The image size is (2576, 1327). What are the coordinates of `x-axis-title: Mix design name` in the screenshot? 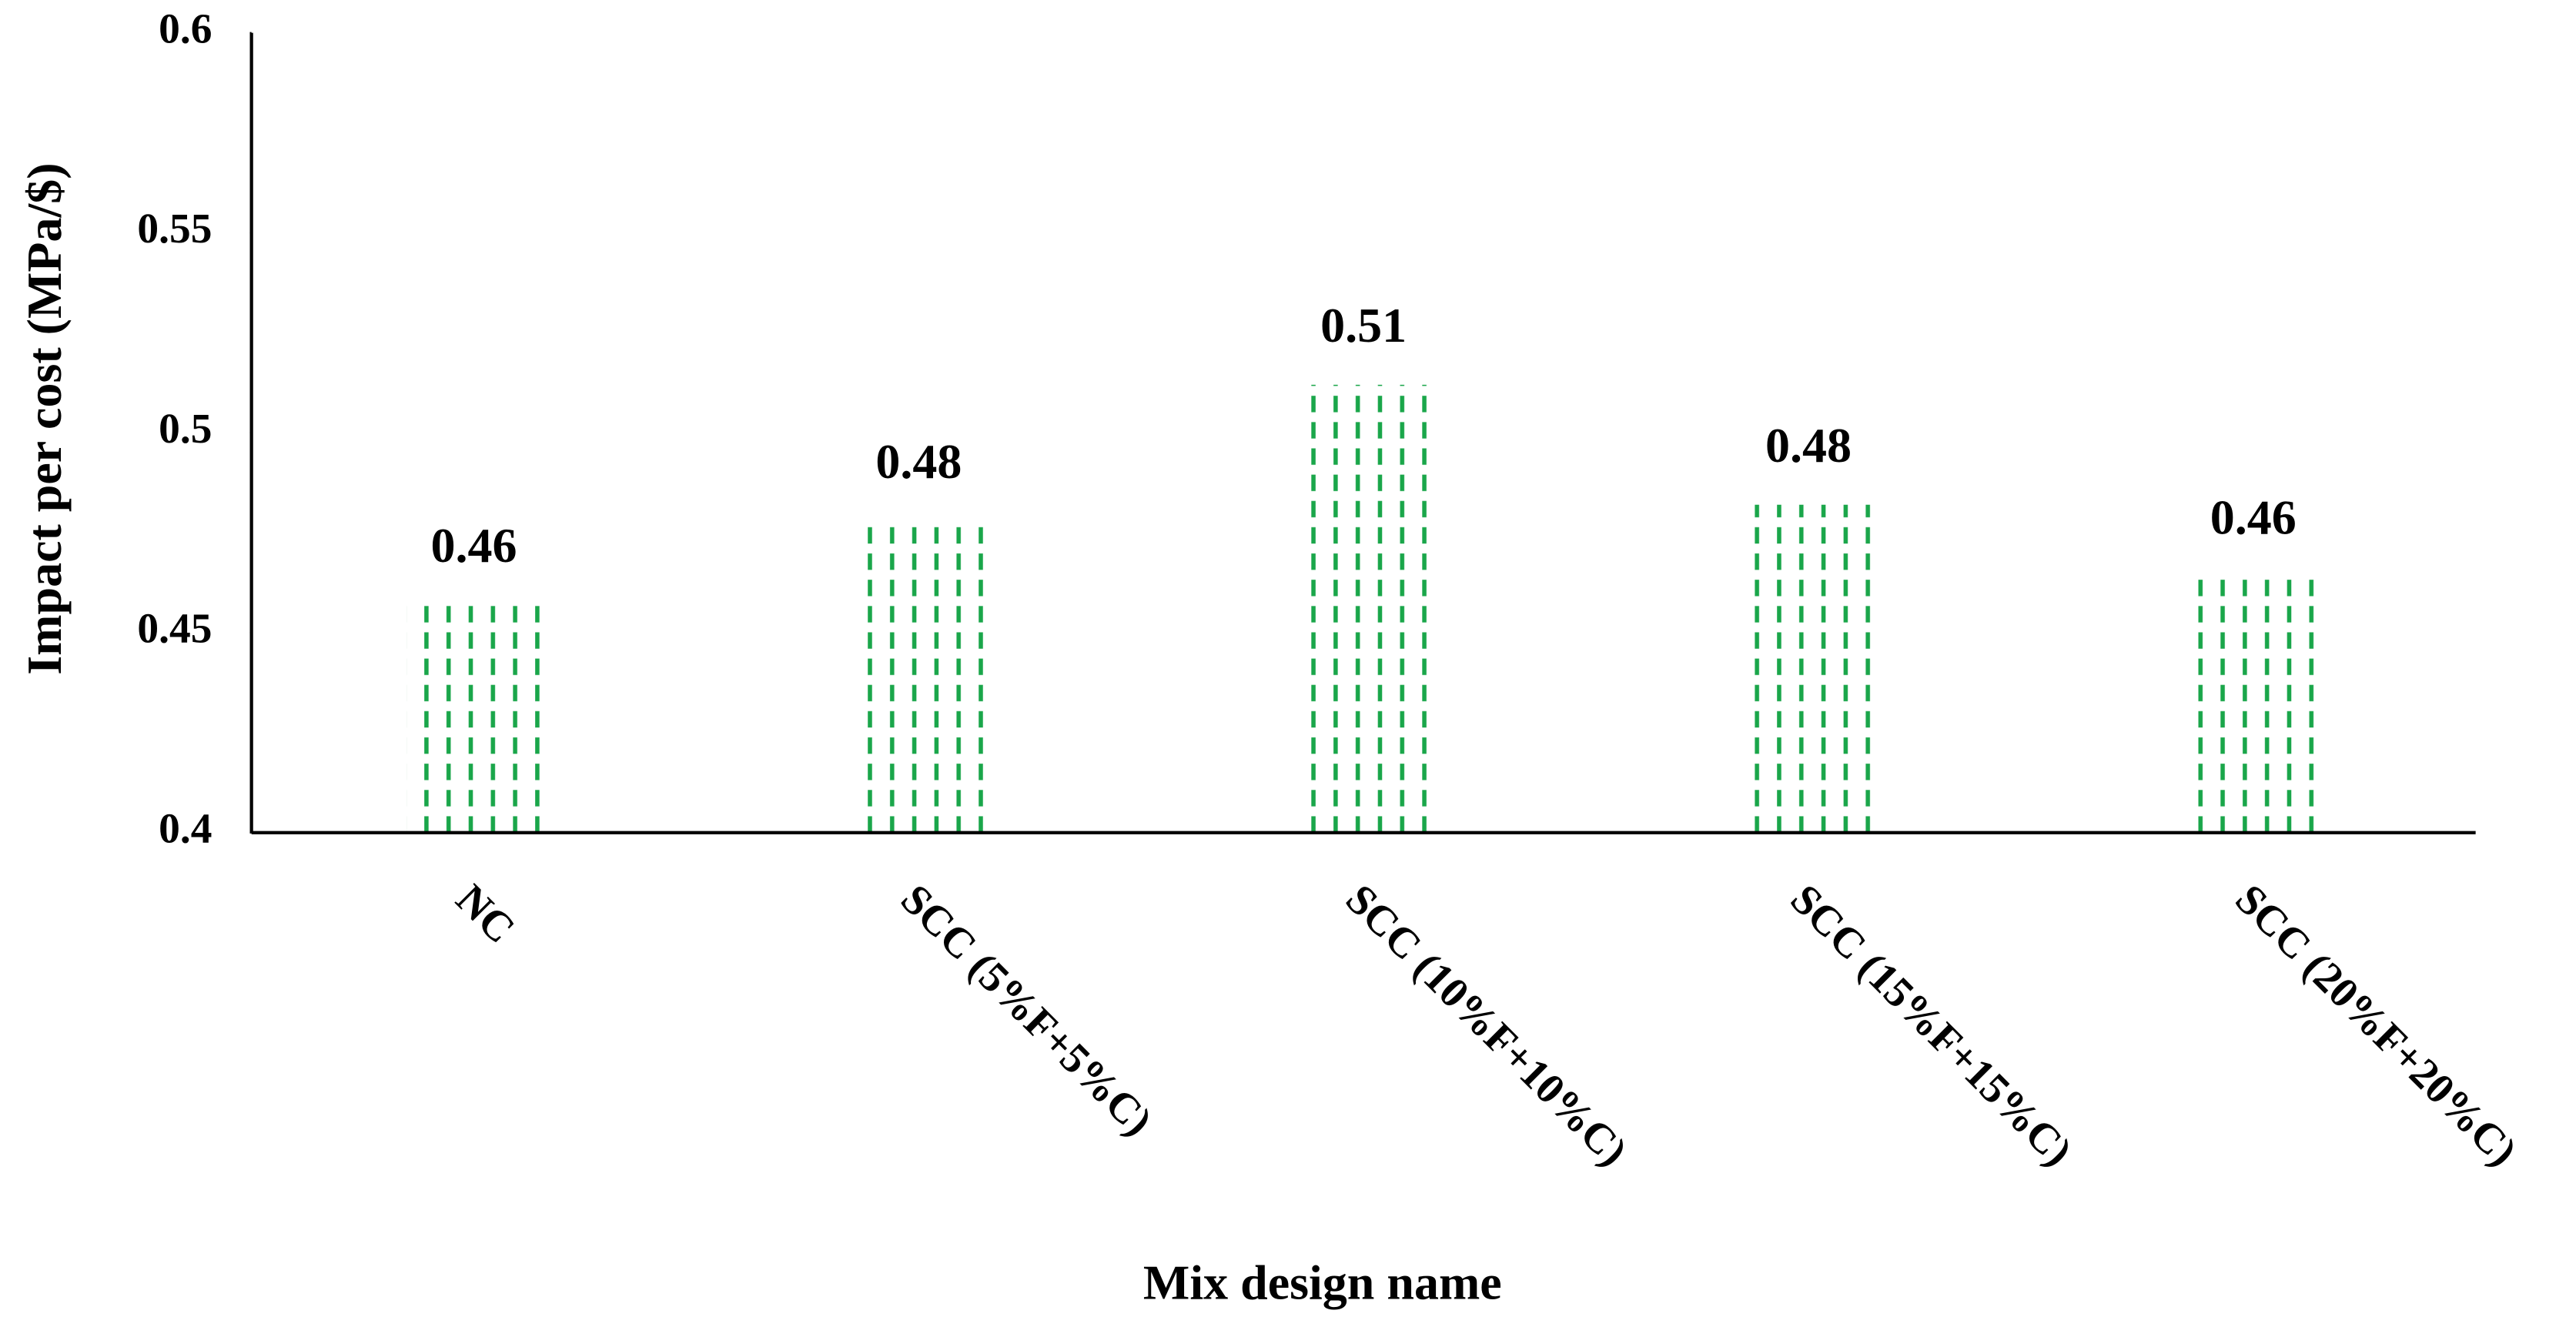 It's located at (1323, 1282).